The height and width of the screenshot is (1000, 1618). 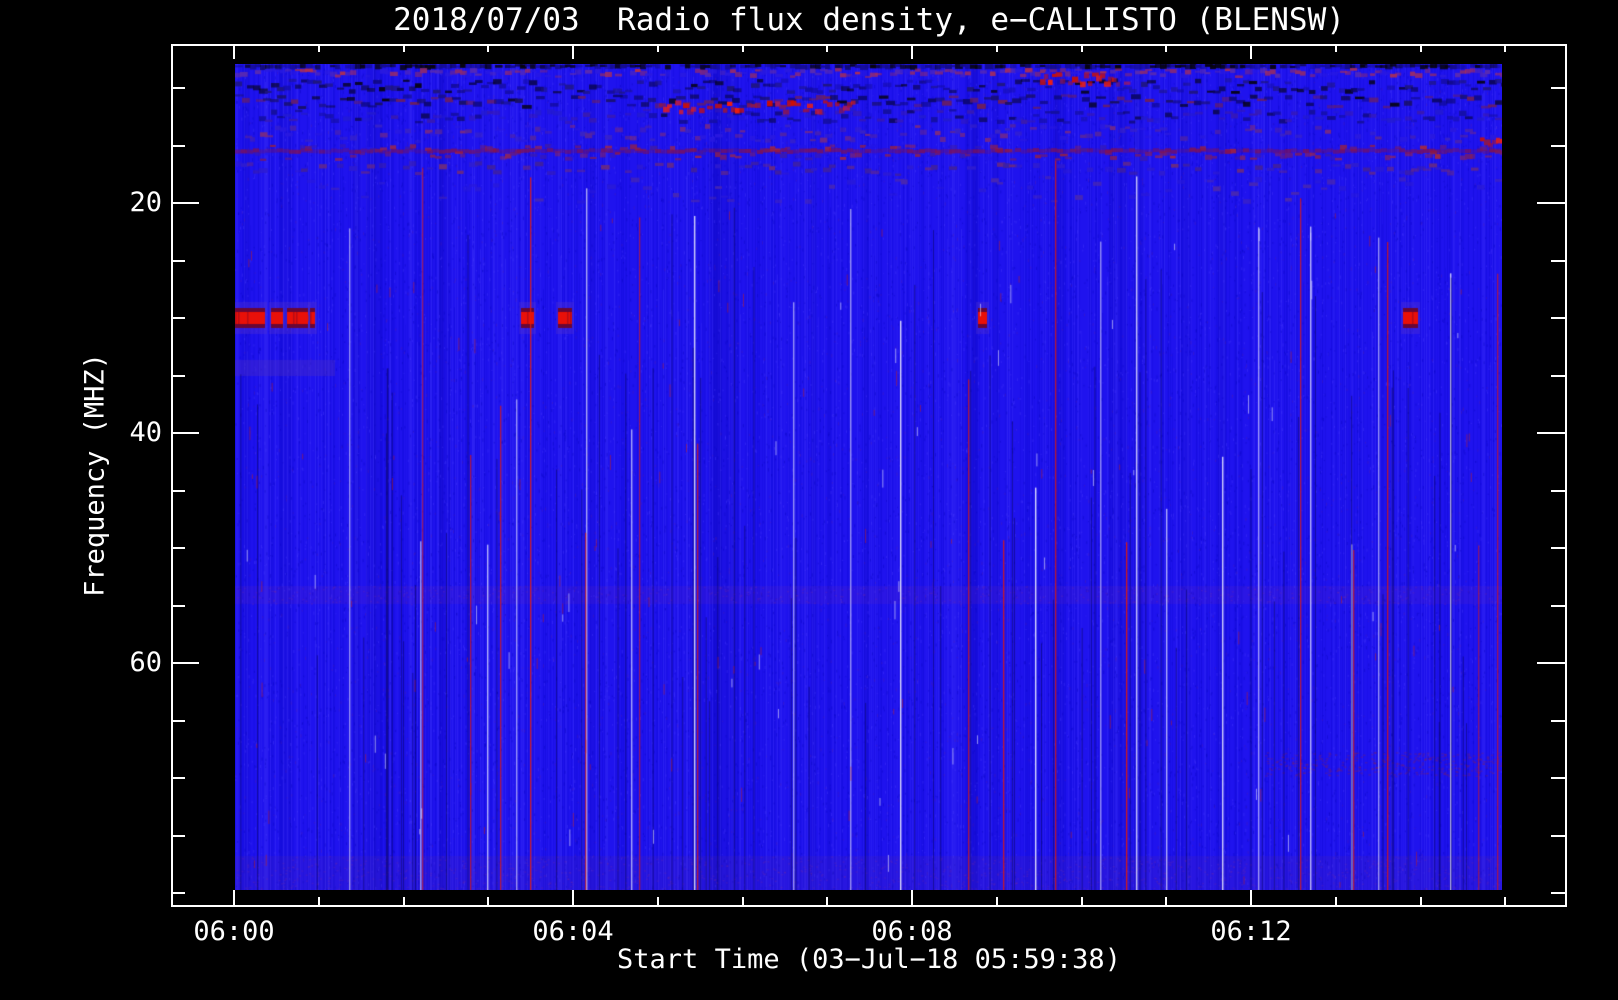 What do you see at coordinates (1251, 931) in the screenshot?
I see `x-tick-label: 06:12` at bounding box center [1251, 931].